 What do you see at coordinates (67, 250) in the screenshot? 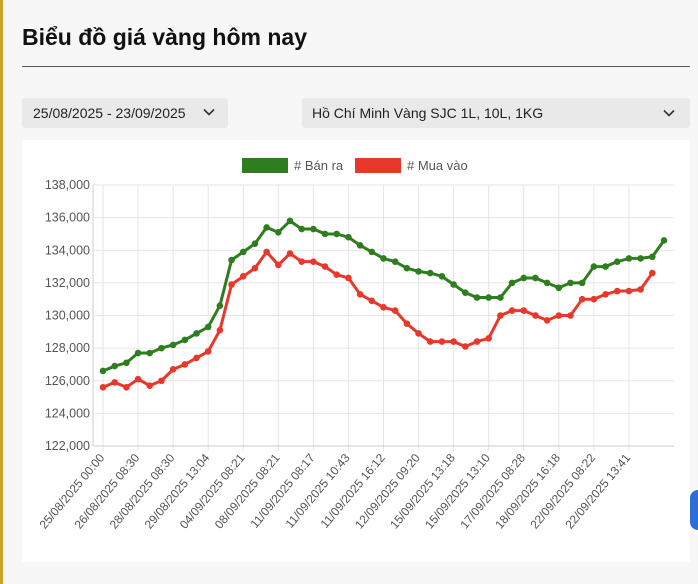
I see `y-tick-label: 134,000` at bounding box center [67, 250].